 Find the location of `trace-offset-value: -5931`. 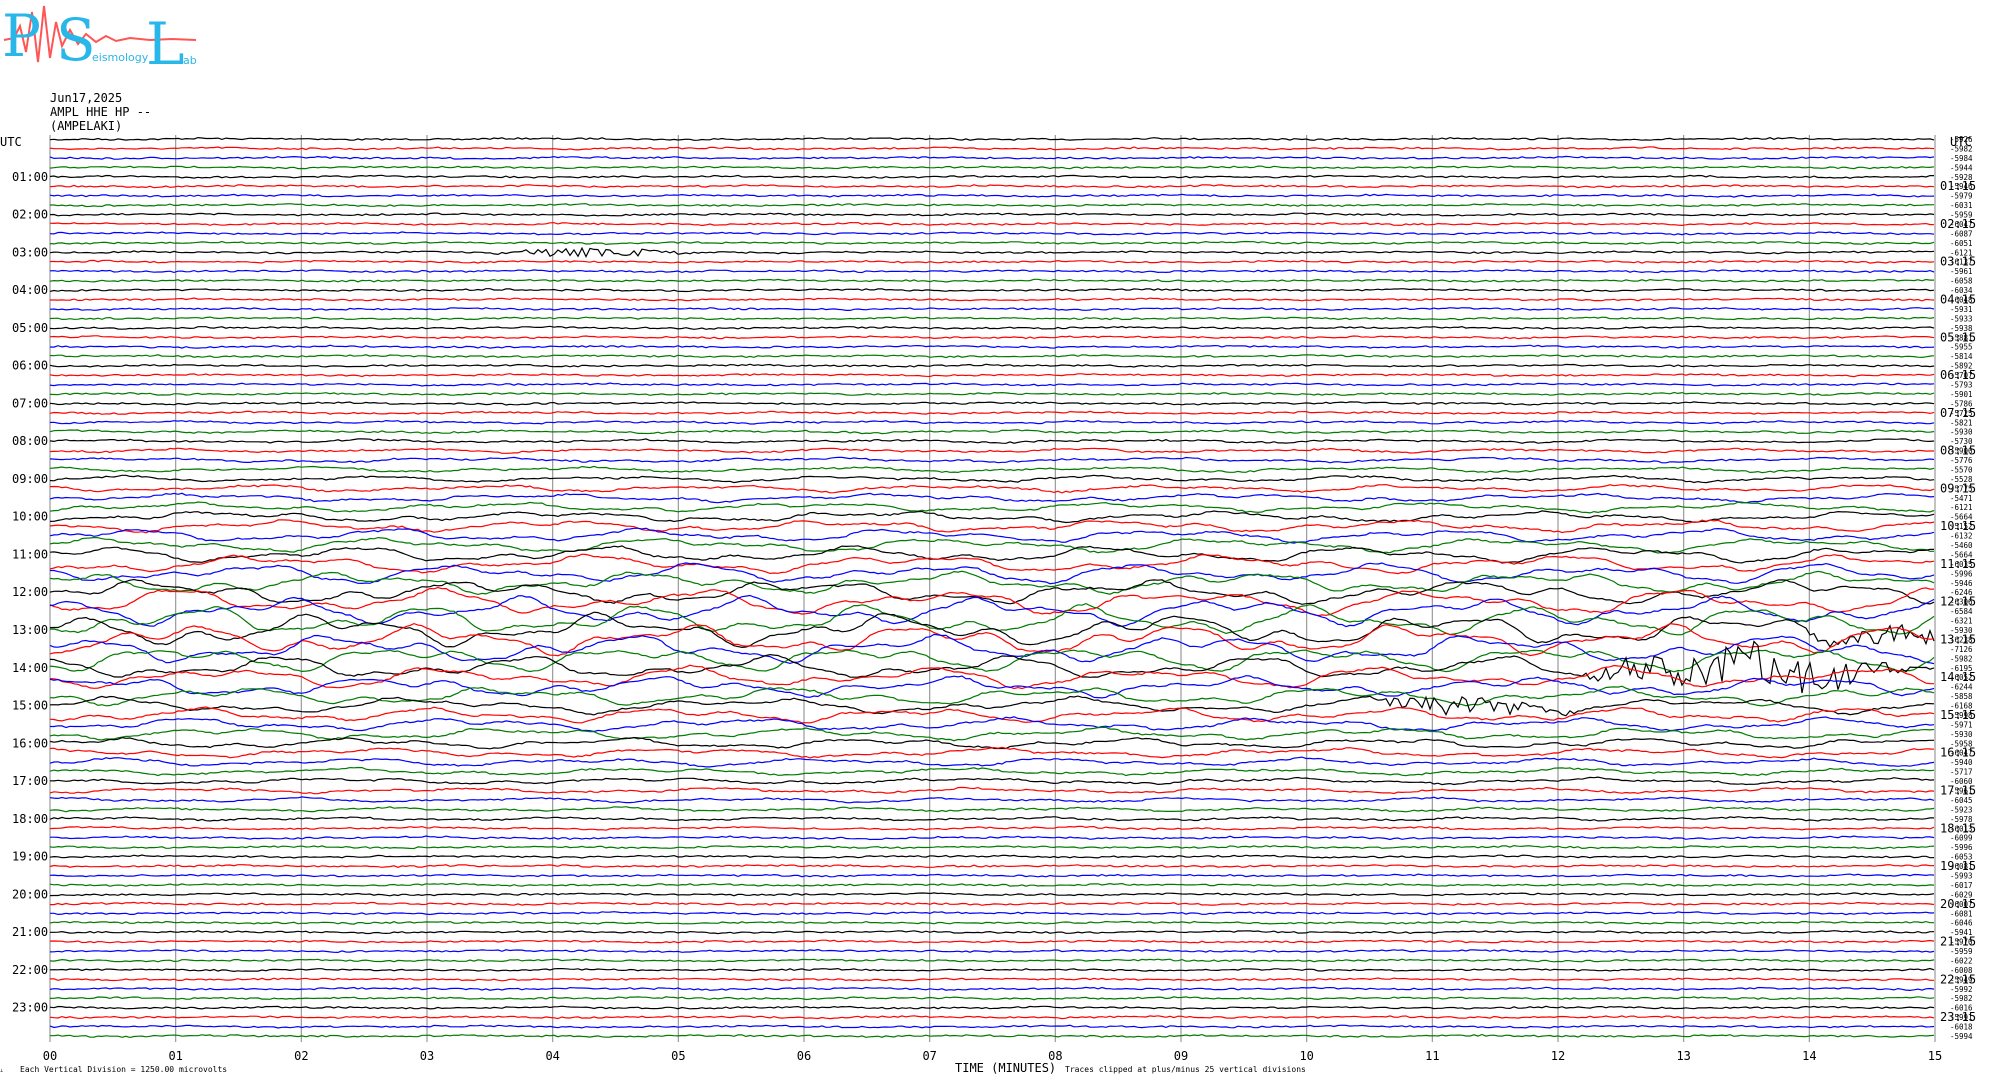

trace-offset-value: -5931 is located at coordinates (1961, 309).